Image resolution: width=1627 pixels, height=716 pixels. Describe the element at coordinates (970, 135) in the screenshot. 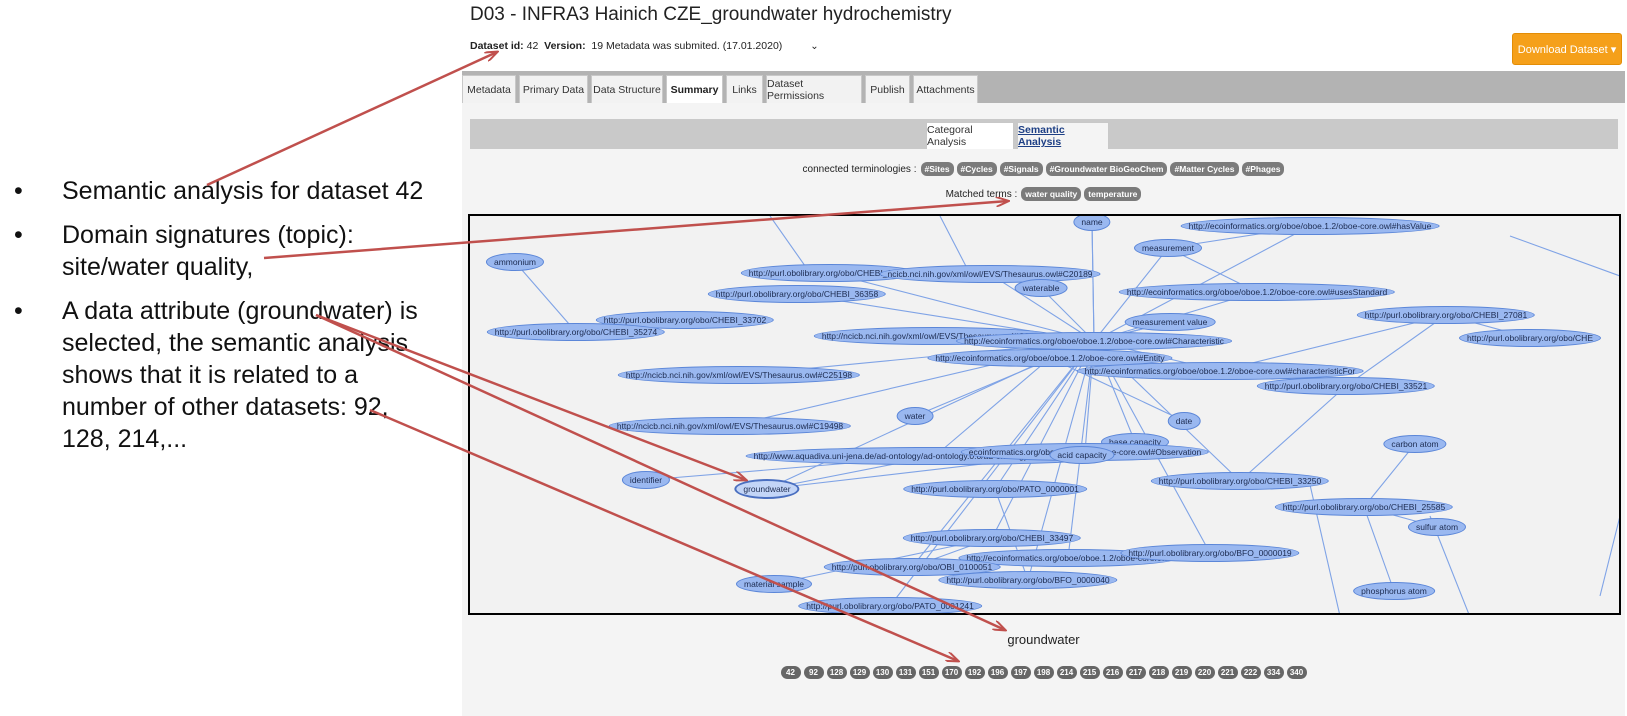

I see `tab-categoral-analysis: Categoral Analysis` at that location.